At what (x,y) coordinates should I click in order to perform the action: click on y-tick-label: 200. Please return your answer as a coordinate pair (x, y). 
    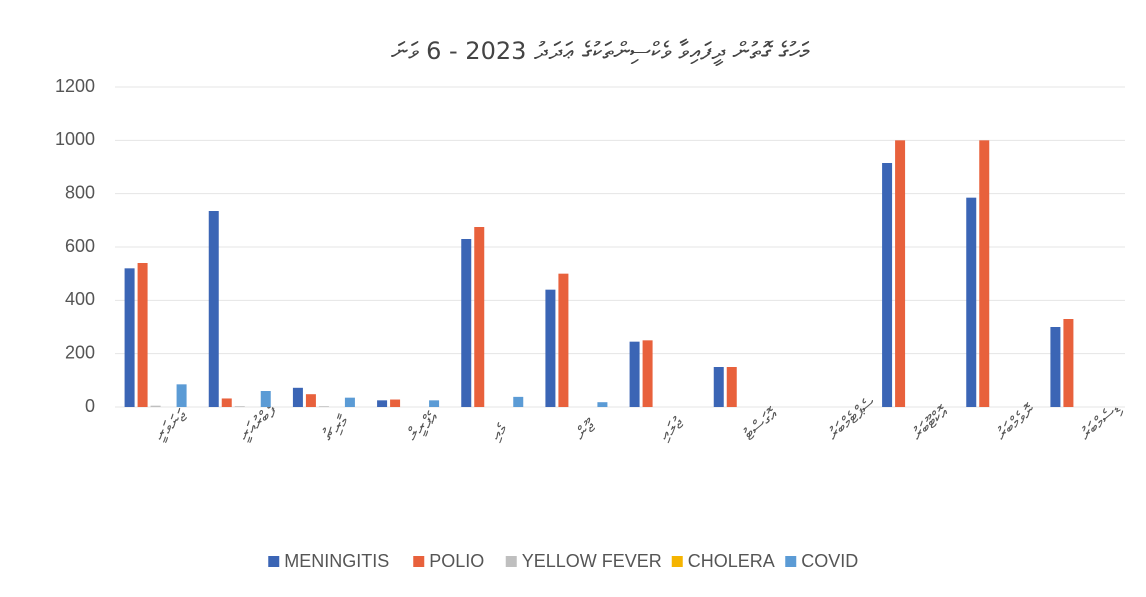
    Looking at the image, I should click on (80, 352).